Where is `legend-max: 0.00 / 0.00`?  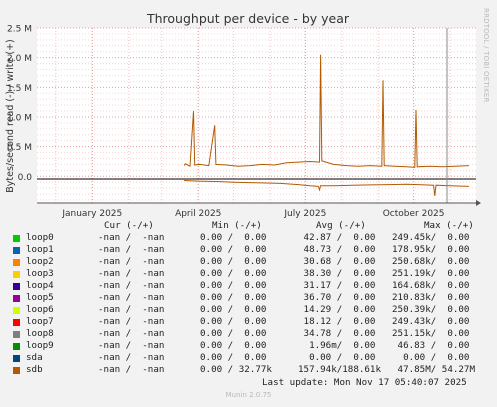
legend-max: 0.00 / 0.00 is located at coordinates (431, 357).